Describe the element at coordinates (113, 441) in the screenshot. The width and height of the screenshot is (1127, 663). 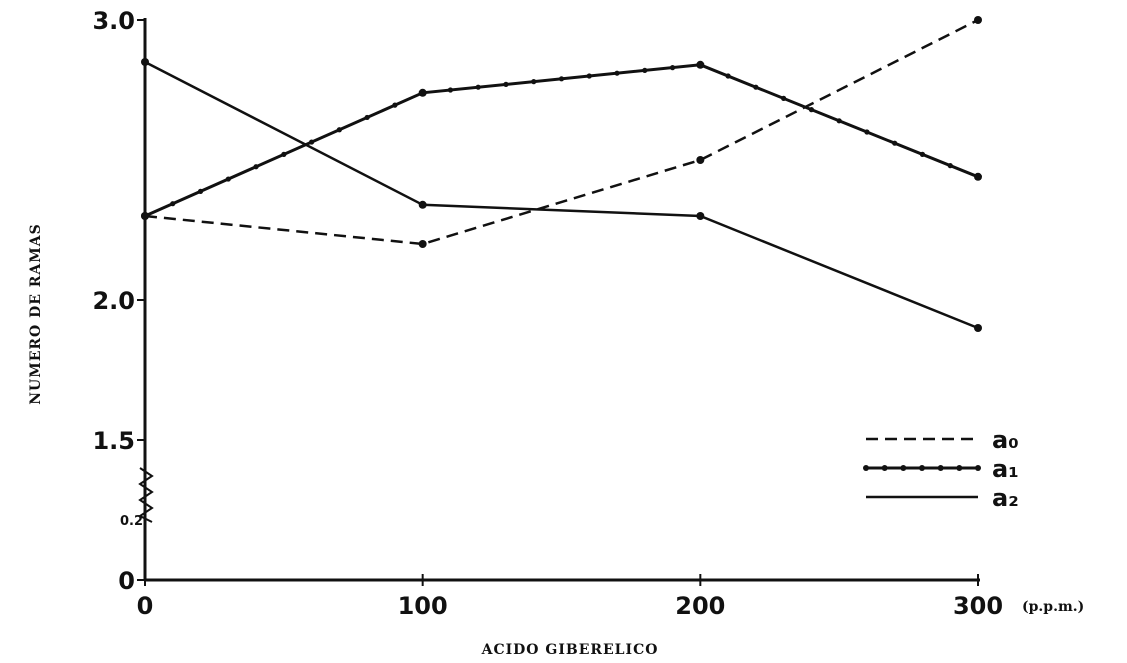
I see `y-tick-label: 1.5` at that location.